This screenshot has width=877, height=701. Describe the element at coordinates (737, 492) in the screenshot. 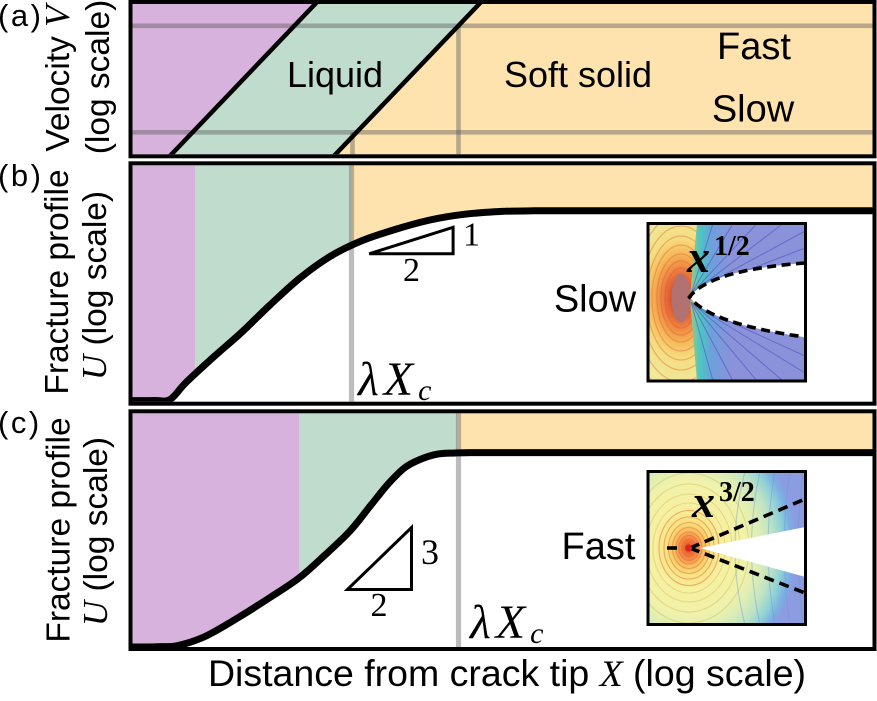

I see `svg-text: 3/2` at that location.